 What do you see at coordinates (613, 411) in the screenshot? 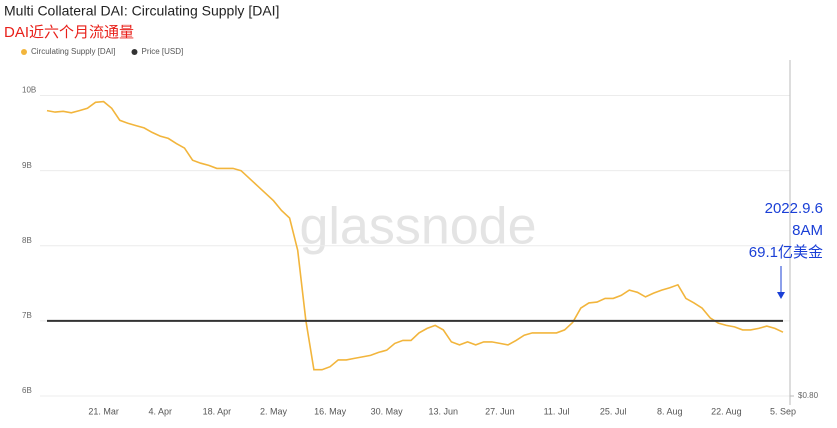
I see `x-tick-label: 25. Jul` at bounding box center [613, 411].